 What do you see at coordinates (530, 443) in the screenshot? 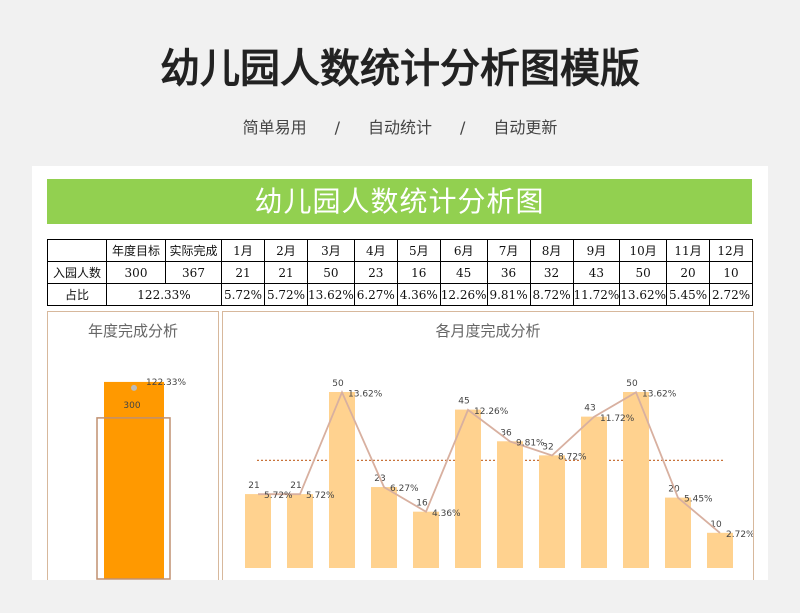
I see `ratio-label: 9.81%` at bounding box center [530, 443].